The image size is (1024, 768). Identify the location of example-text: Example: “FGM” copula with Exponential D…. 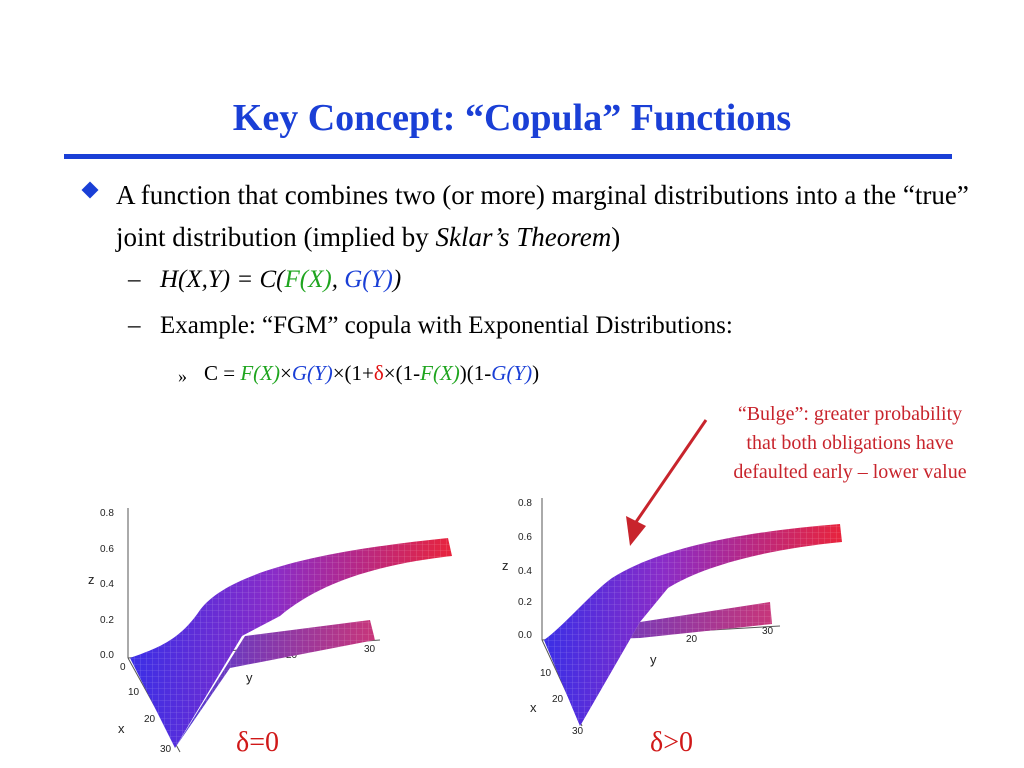
(446, 325).